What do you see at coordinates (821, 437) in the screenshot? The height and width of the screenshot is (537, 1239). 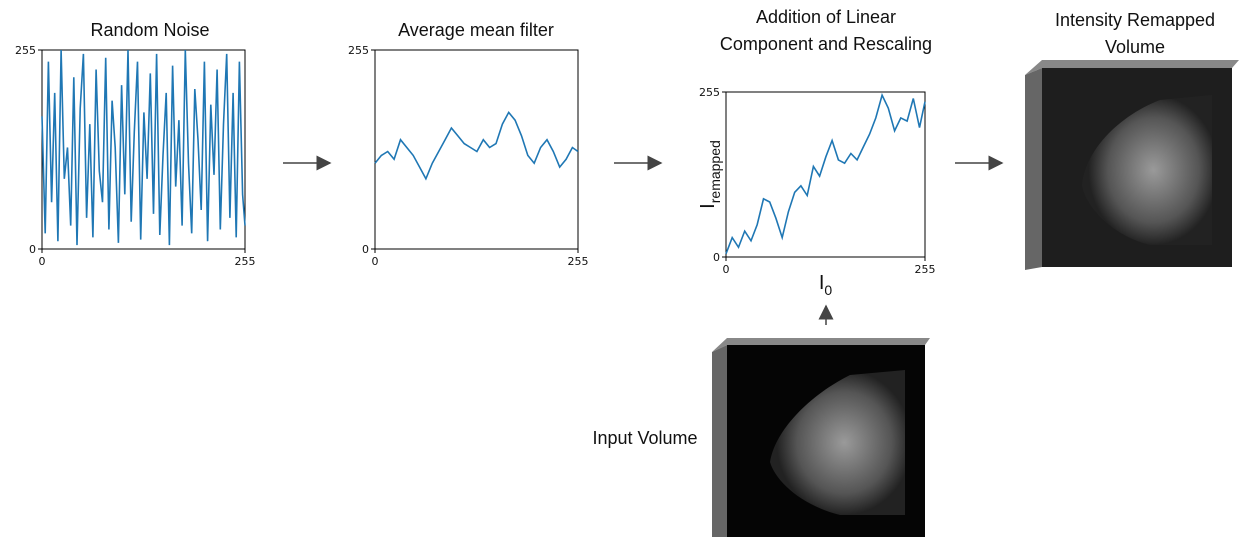 I see `input-volume` at bounding box center [821, 437].